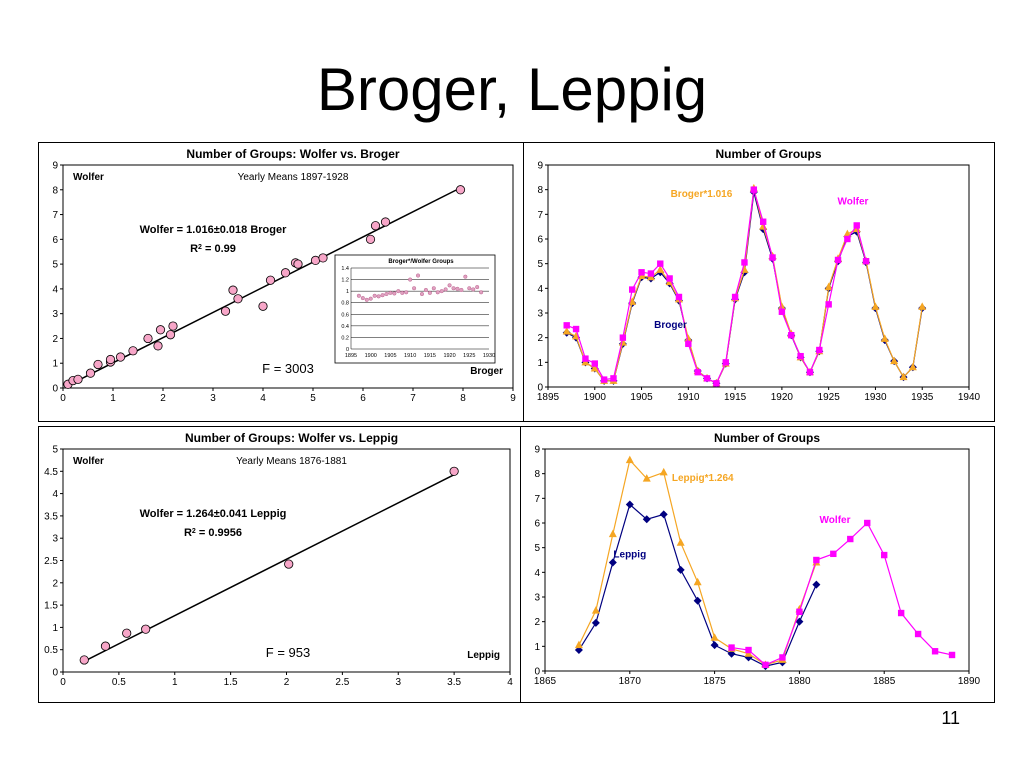 This screenshot has height=768, width=1024. I want to click on chart-title: Number of Groups: Wolfer vs. Leppig, so click(291, 438).